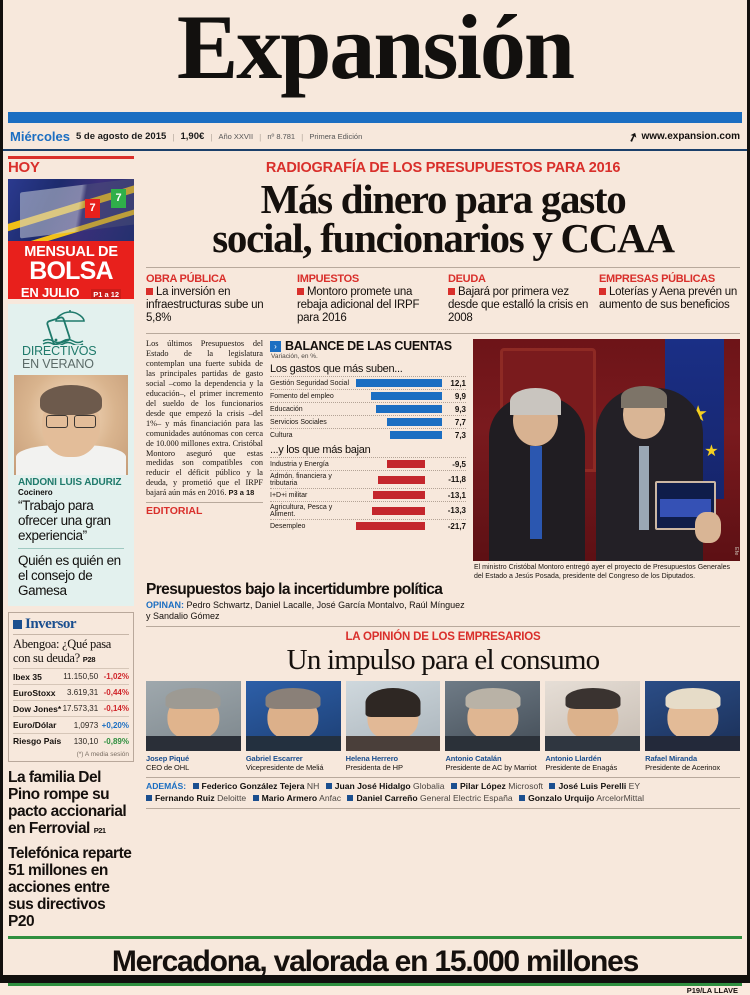 This screenshot has height=995, width=750. Describe the element at coordinates (393, 726) in the screenshot. I see `list-item: Helena Herrero Presidenta de HP` at that location.